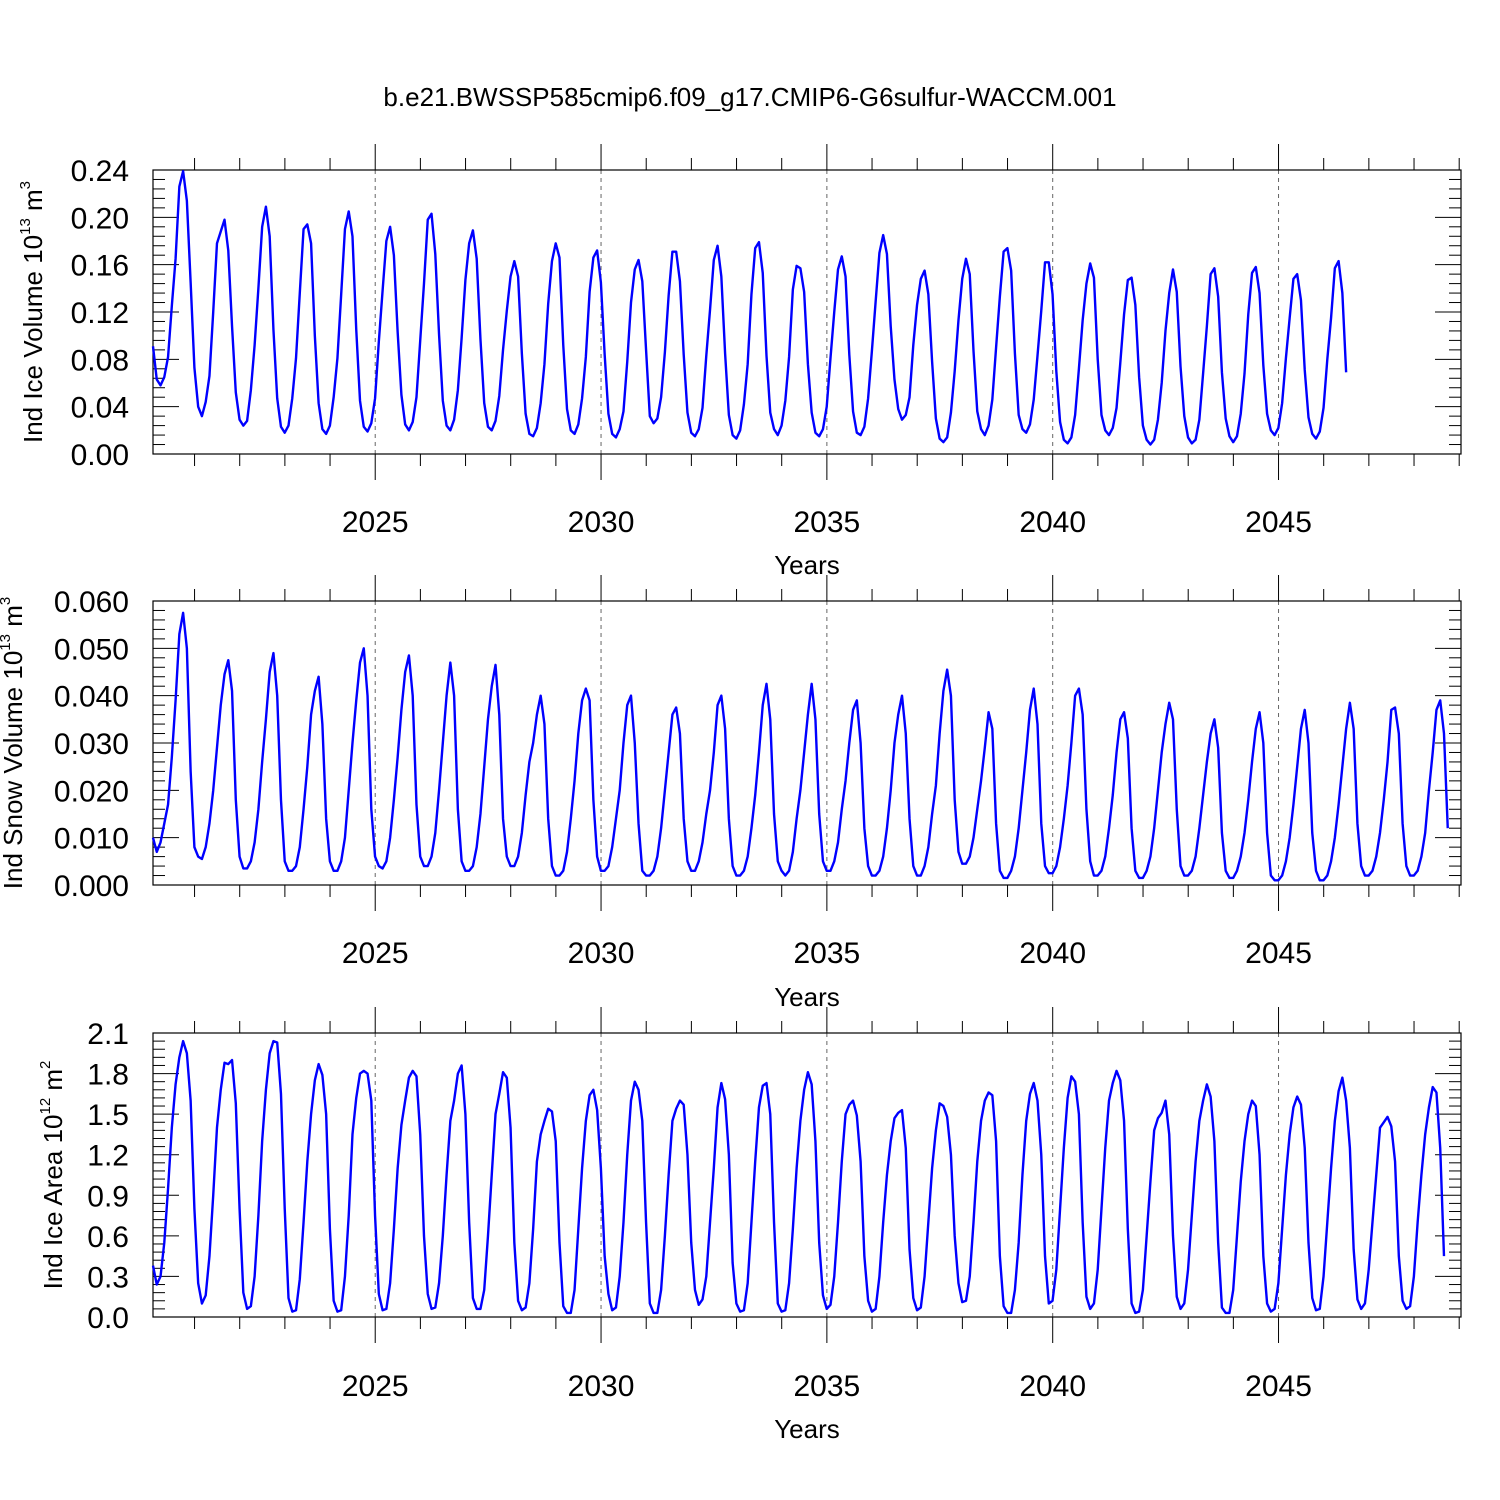 This screenshot has width=1500, height=1500. I want to click on y-tick-label: 0.24, so click(100, 171).